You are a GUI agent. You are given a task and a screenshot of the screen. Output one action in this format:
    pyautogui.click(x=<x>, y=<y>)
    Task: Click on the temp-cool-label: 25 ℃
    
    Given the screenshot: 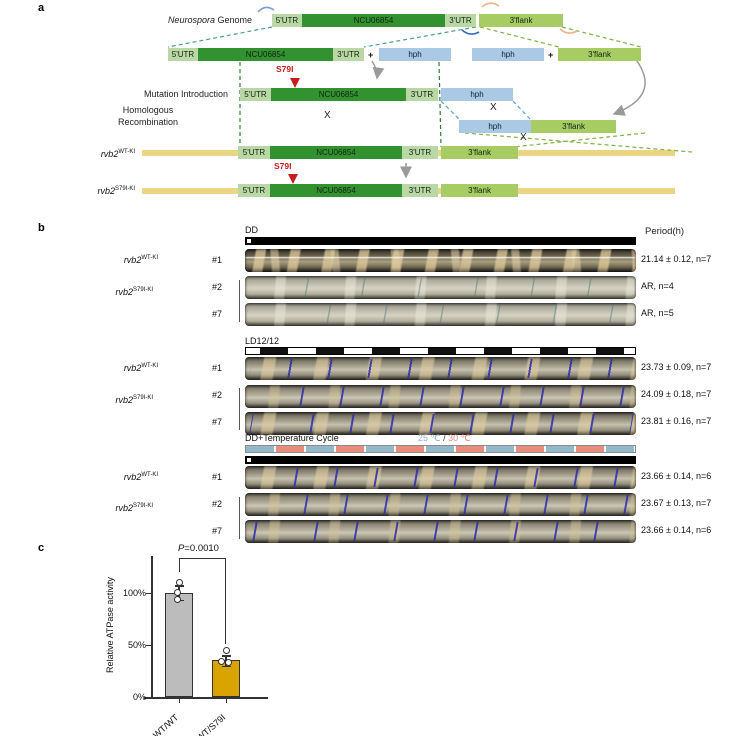 What is the action you would take?
    pyautogui.click(x=429, y=438)
    